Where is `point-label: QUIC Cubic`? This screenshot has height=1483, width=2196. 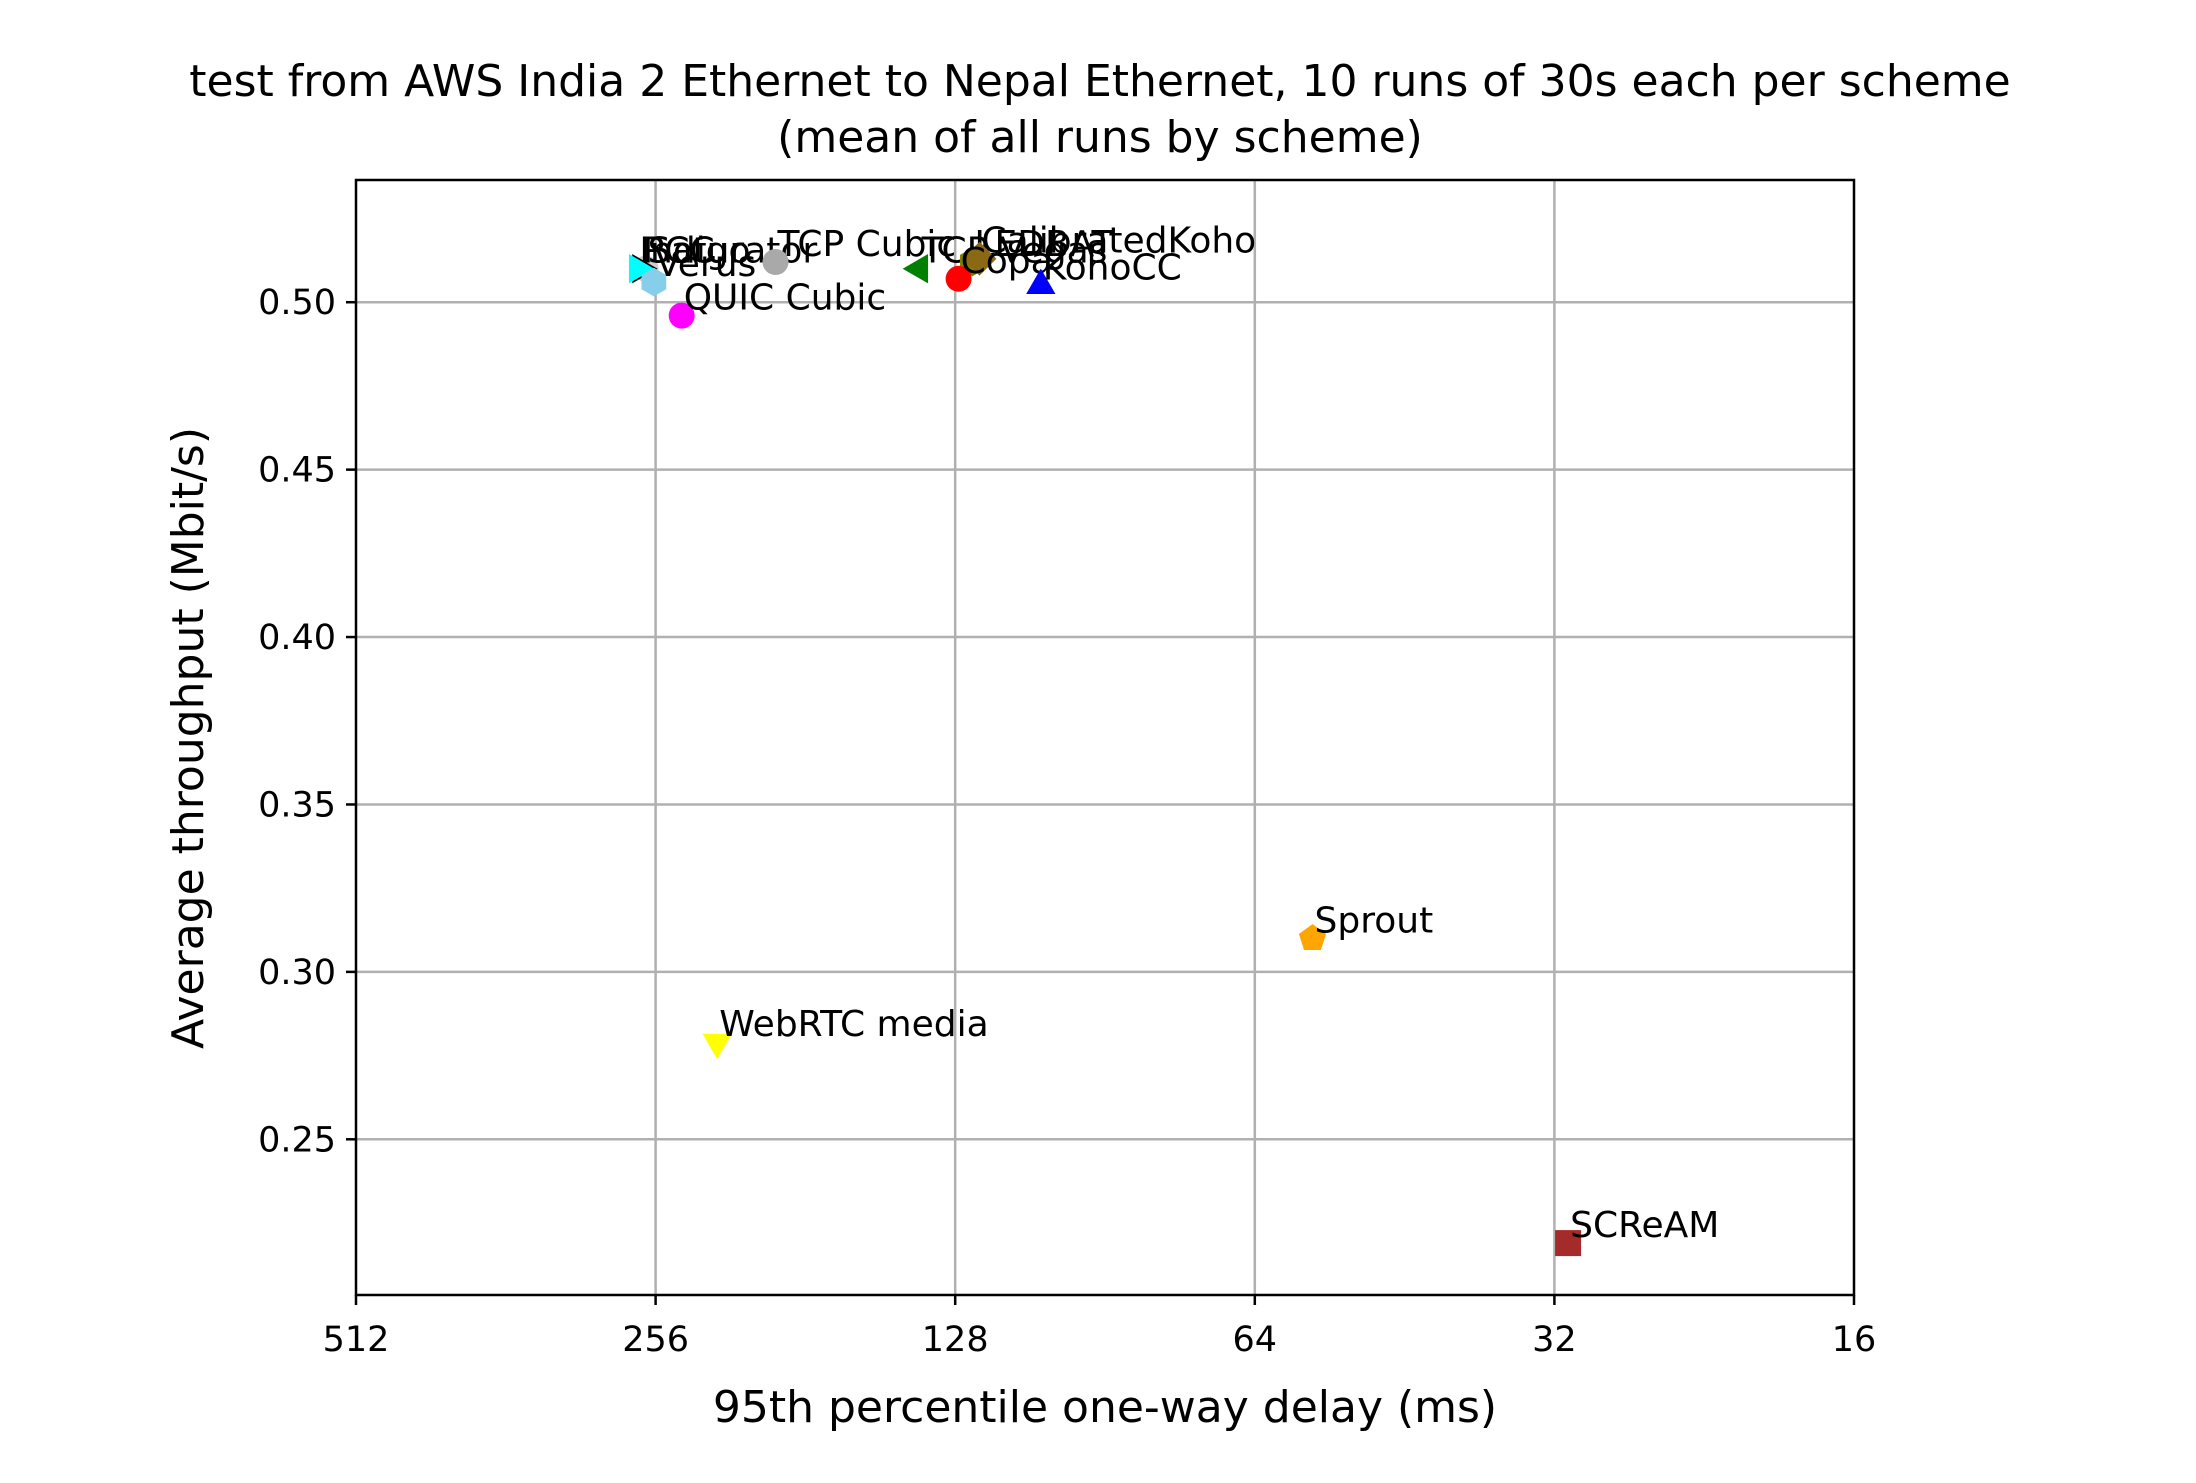
point-label: QUIC Cubic is located at coordinates (785, 298).